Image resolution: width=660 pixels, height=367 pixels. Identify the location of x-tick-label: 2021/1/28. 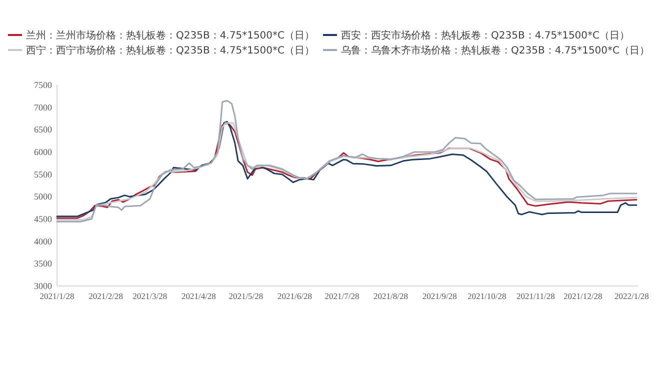
(57, 296).